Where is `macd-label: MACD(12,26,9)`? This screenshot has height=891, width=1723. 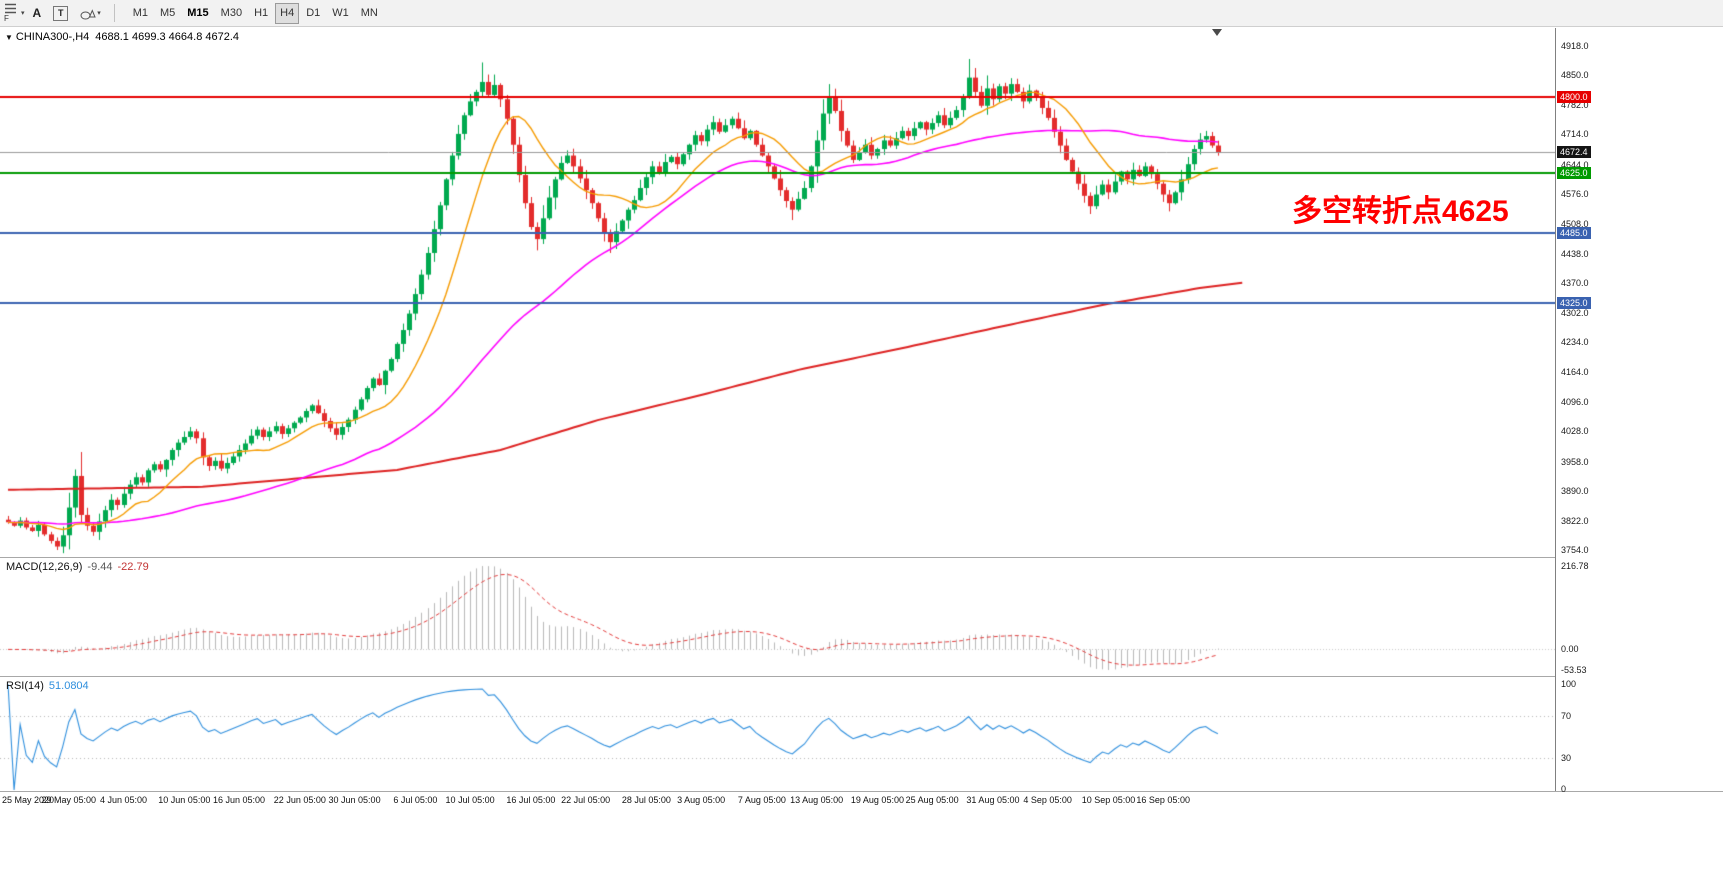
macd-label: MACD(12,26,9) is located at coordinates (44, 567).